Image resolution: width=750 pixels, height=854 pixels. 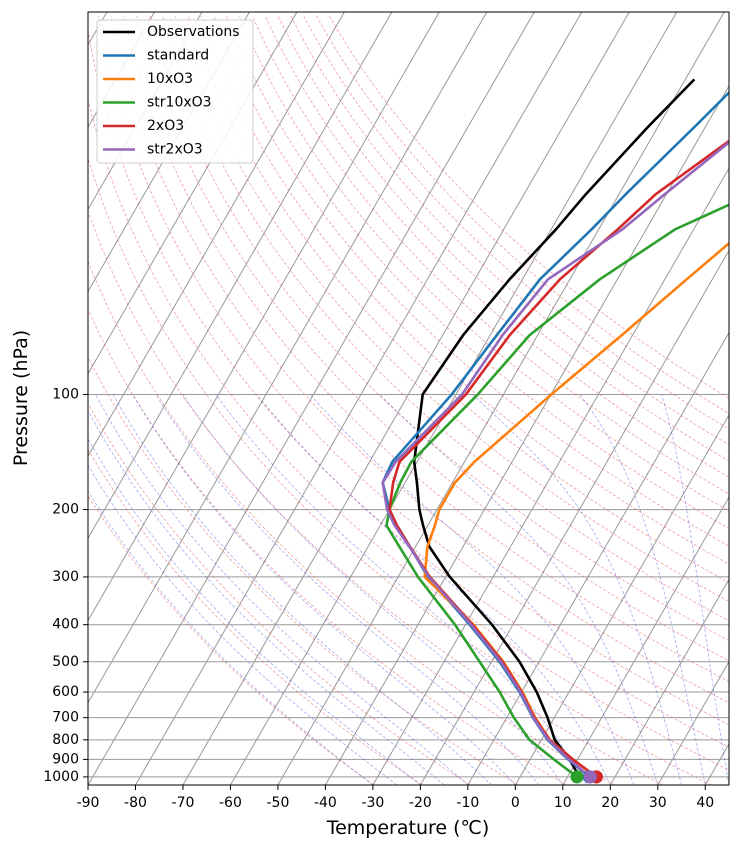 What do you see at coordinates (65, 692) in the screenshot?
I see `y-tick-label: 600` at bounding box center [65, 692].